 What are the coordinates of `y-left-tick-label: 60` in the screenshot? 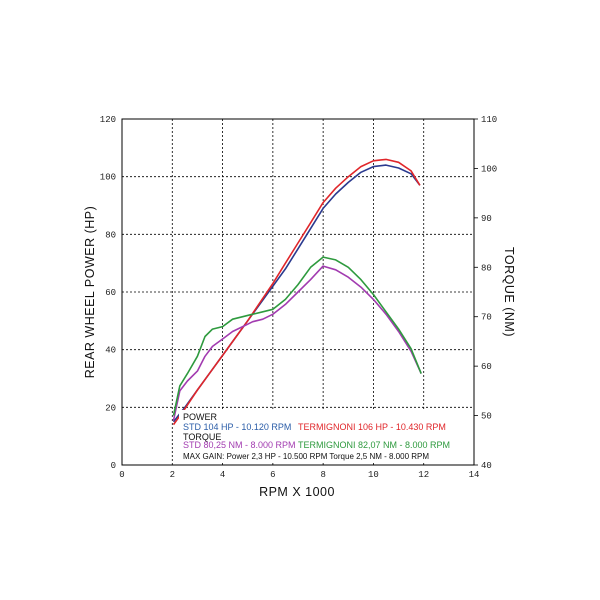 It's located at (110, 293).